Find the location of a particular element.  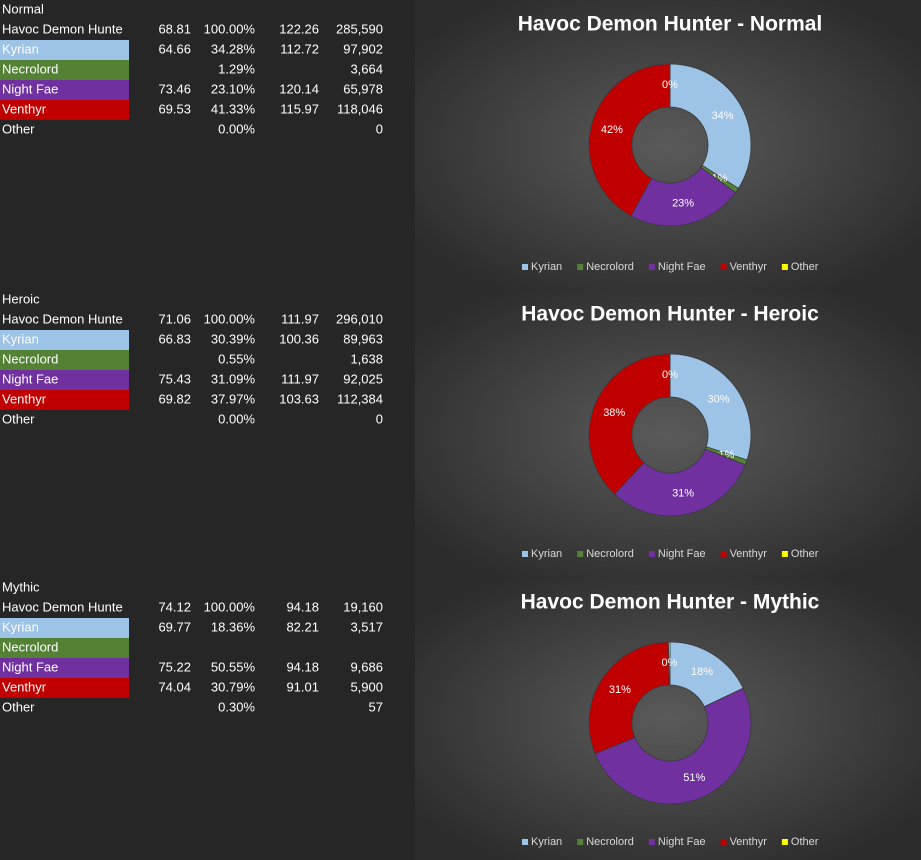

chart-title: Havoc Demon Hunter - Normal is located at coordinates (670, 24).